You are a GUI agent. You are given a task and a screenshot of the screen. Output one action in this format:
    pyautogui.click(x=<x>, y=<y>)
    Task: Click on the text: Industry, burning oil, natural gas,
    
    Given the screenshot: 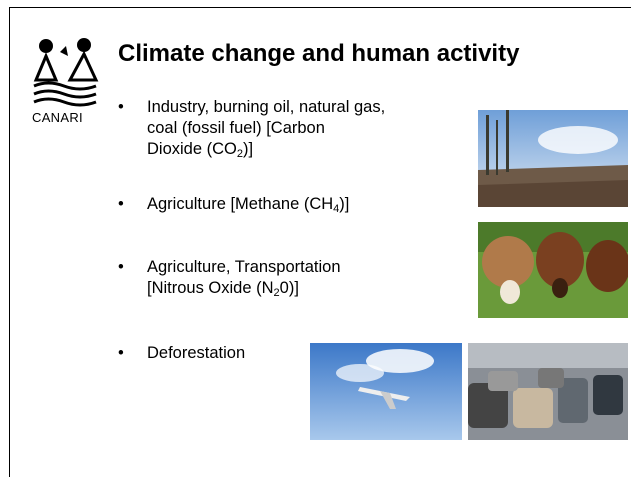 What is the action you would take?
    pyautogui.click(x=266, y=107)
    